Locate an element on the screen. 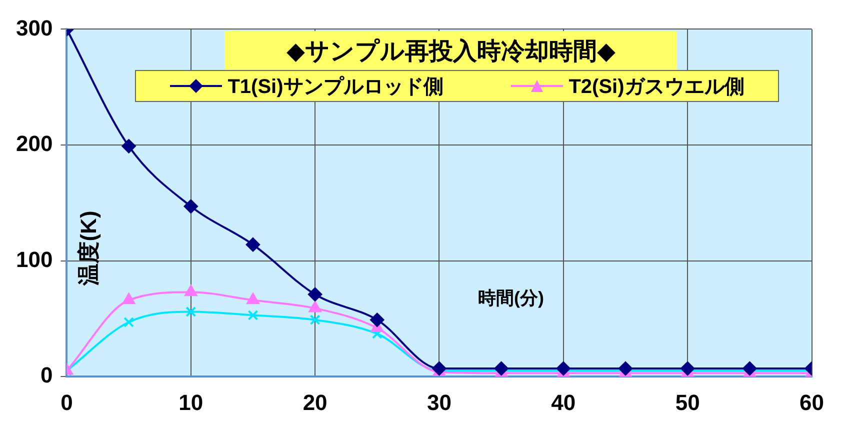 This screenshot has width=846, height=439. y-tick-label: 300 is located at coordinates (34, 27).